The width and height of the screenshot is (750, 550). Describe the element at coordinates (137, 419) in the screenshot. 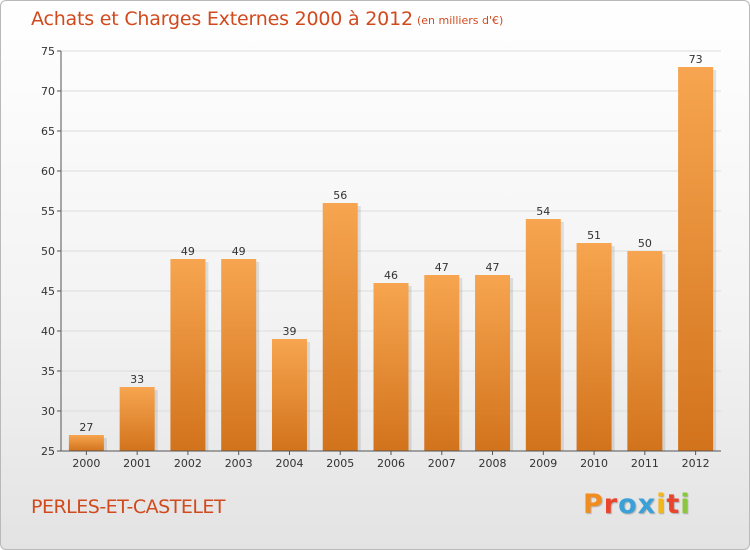

I see `bar-2001` at that location.